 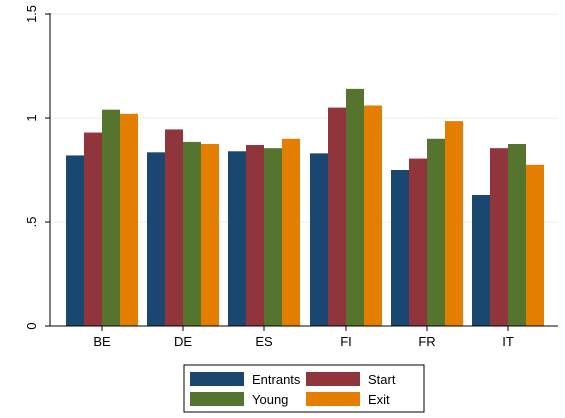 I want to click on x-tick-label: IT, so click(x=508, y=341).